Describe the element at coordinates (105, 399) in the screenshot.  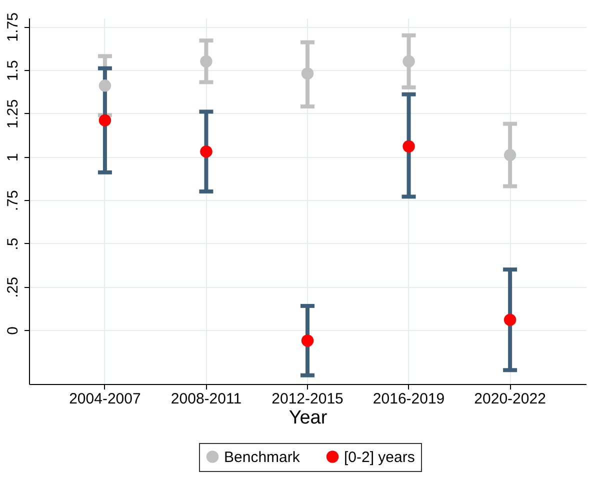
I see `x-tick-label: 2004-2007` at that location.